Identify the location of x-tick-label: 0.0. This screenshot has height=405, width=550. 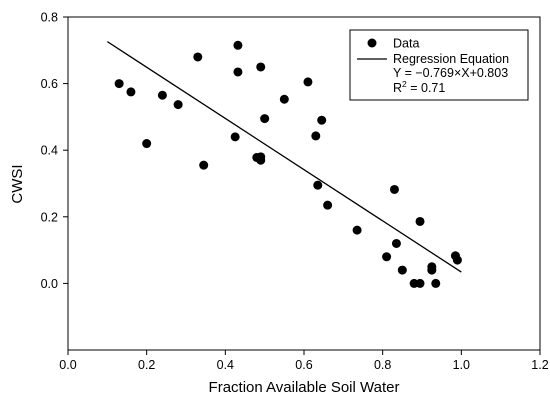
(67, 365).